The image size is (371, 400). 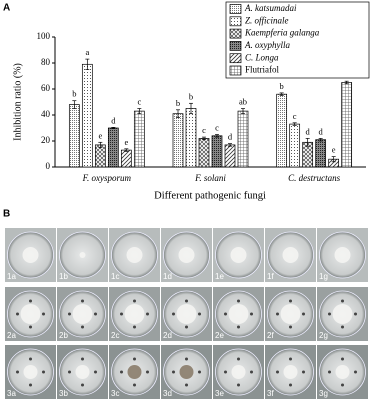 What do you see at coordinates (6, 214) in the screenshot?
I see `panel-label: B` at bounding box center [6, 214].